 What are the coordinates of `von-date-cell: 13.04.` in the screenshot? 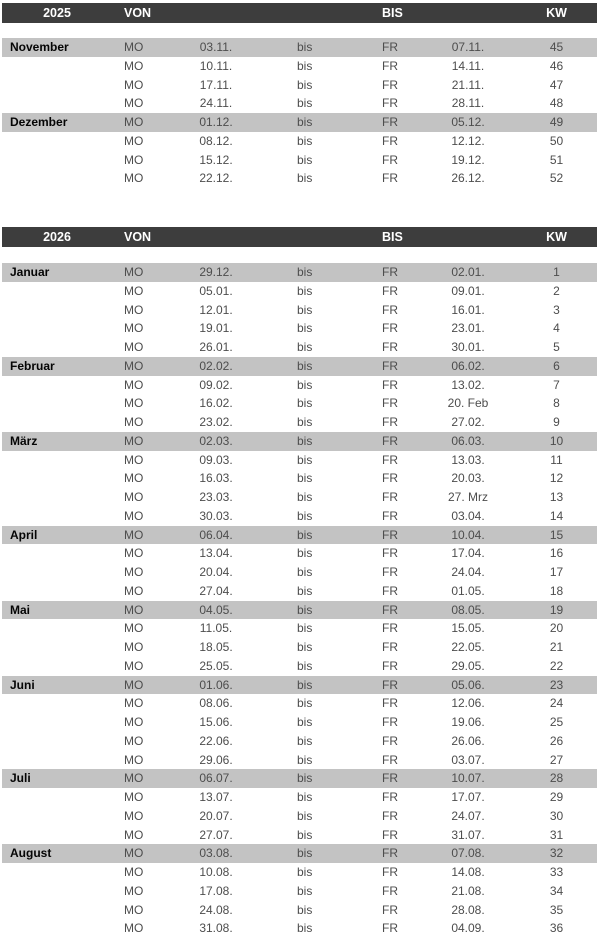 It's located at (216, 553).